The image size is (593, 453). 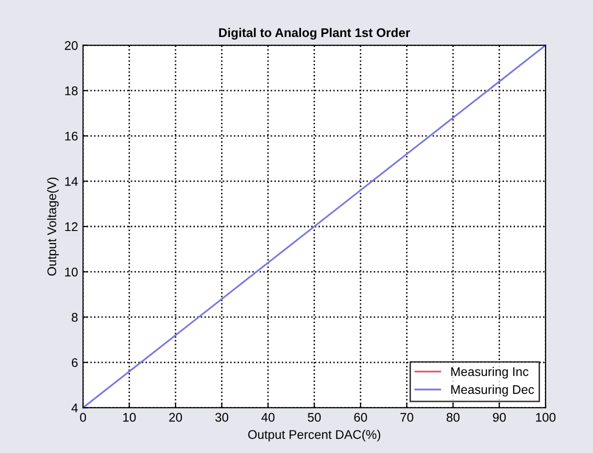 I want to click on y-tick-label: 6, so click(x=75, y=363).